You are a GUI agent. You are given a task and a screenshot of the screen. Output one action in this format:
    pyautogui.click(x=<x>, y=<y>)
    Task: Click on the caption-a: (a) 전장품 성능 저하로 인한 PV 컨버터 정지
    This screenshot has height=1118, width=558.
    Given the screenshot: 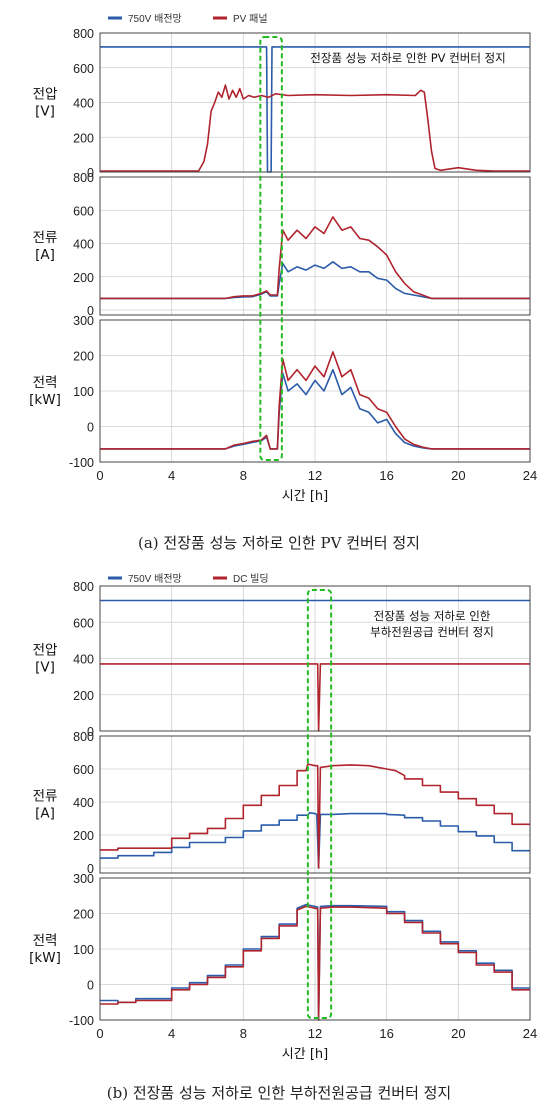 What is the action you would take?
    pyautogui.click(x=279, y=543)
    